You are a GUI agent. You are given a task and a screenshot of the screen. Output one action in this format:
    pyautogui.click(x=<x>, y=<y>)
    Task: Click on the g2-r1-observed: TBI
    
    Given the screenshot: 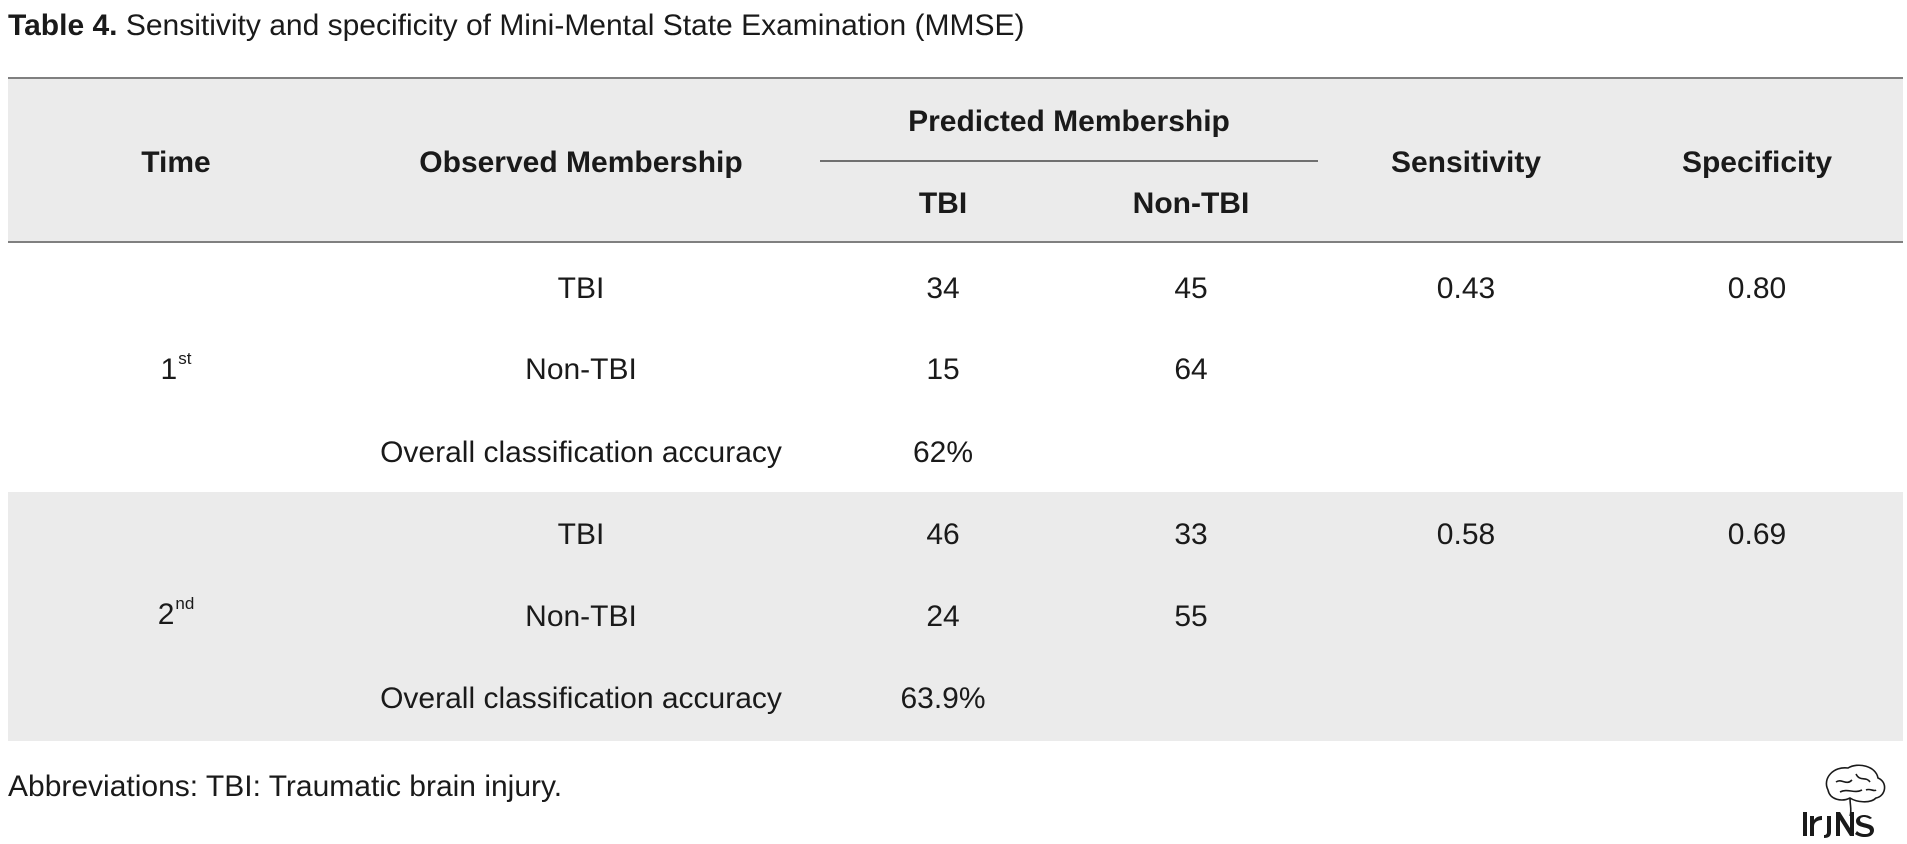 What is the action you would take?
    pyautogui.click(x=581, y=534)
    